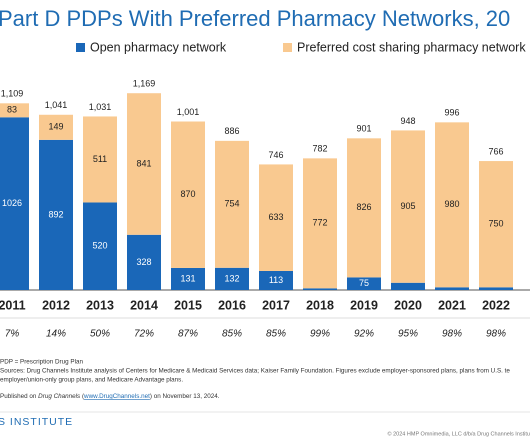 The height and width of the screenshot is (442, 530). What do you see at coordinates (158, 47) in the screenshot?
I see `legend-label: Open pharmacy network` at bounding box center [158, 47].